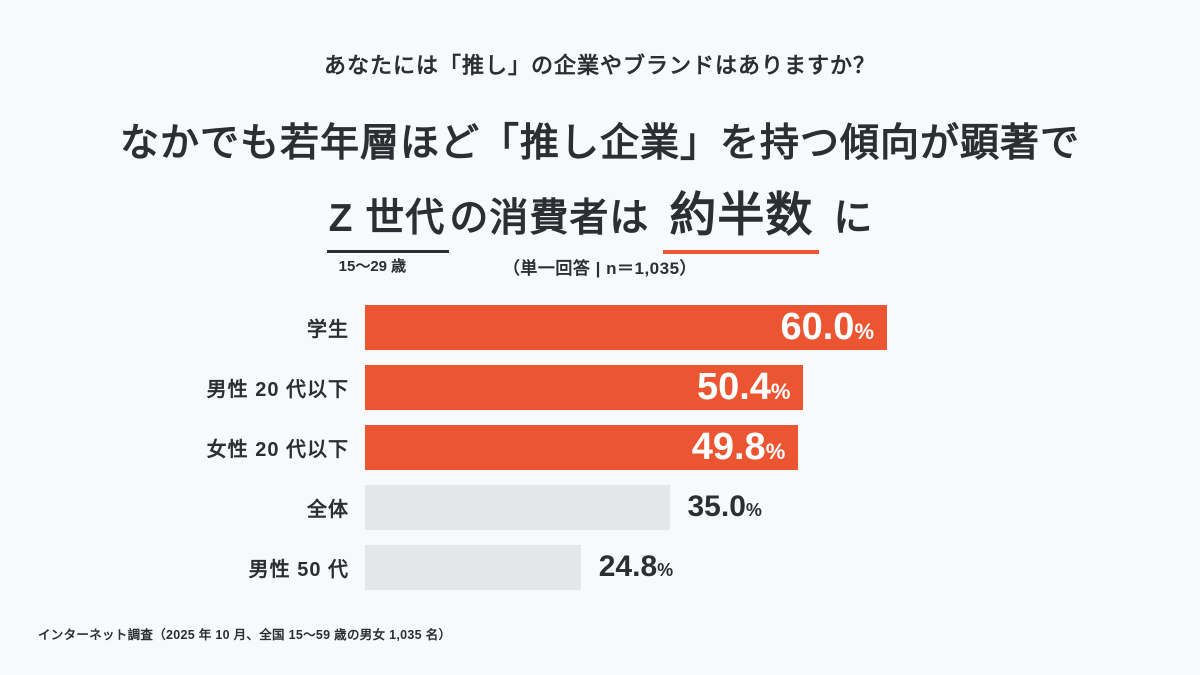  I want to click on bar-category-label: 男性 20 代以下, so click(277, 389).